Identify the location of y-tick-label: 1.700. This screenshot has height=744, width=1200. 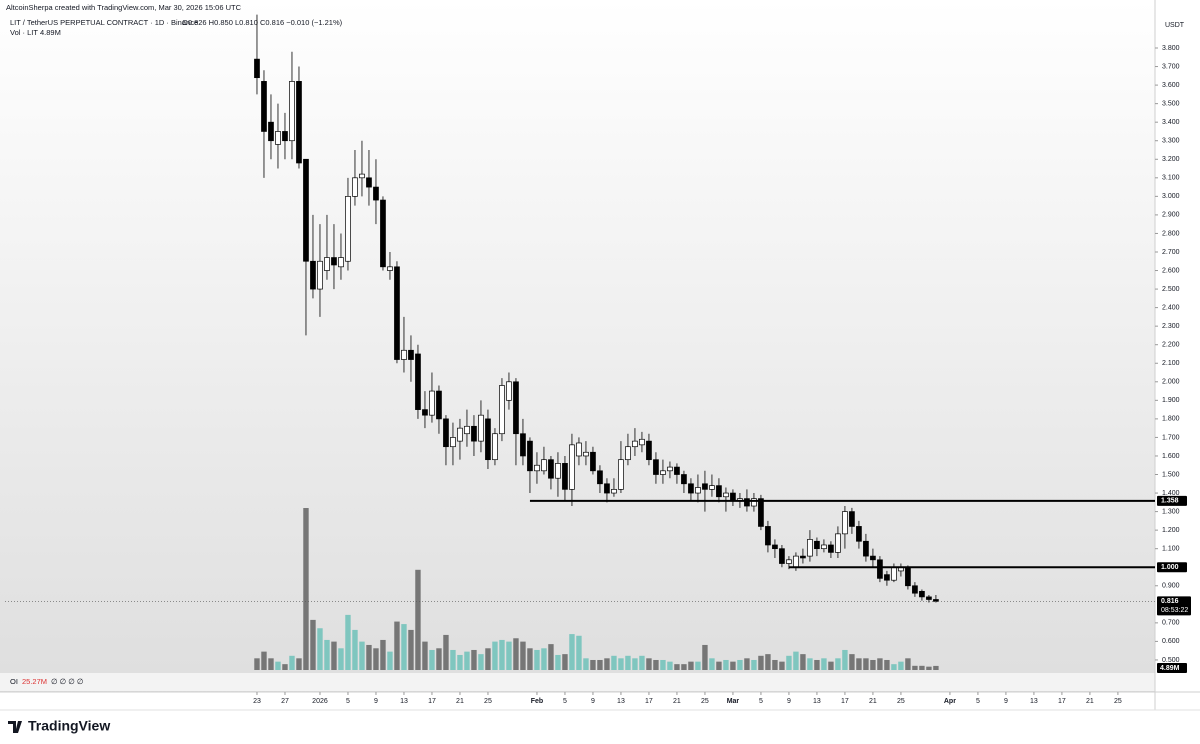
(1171, 437).